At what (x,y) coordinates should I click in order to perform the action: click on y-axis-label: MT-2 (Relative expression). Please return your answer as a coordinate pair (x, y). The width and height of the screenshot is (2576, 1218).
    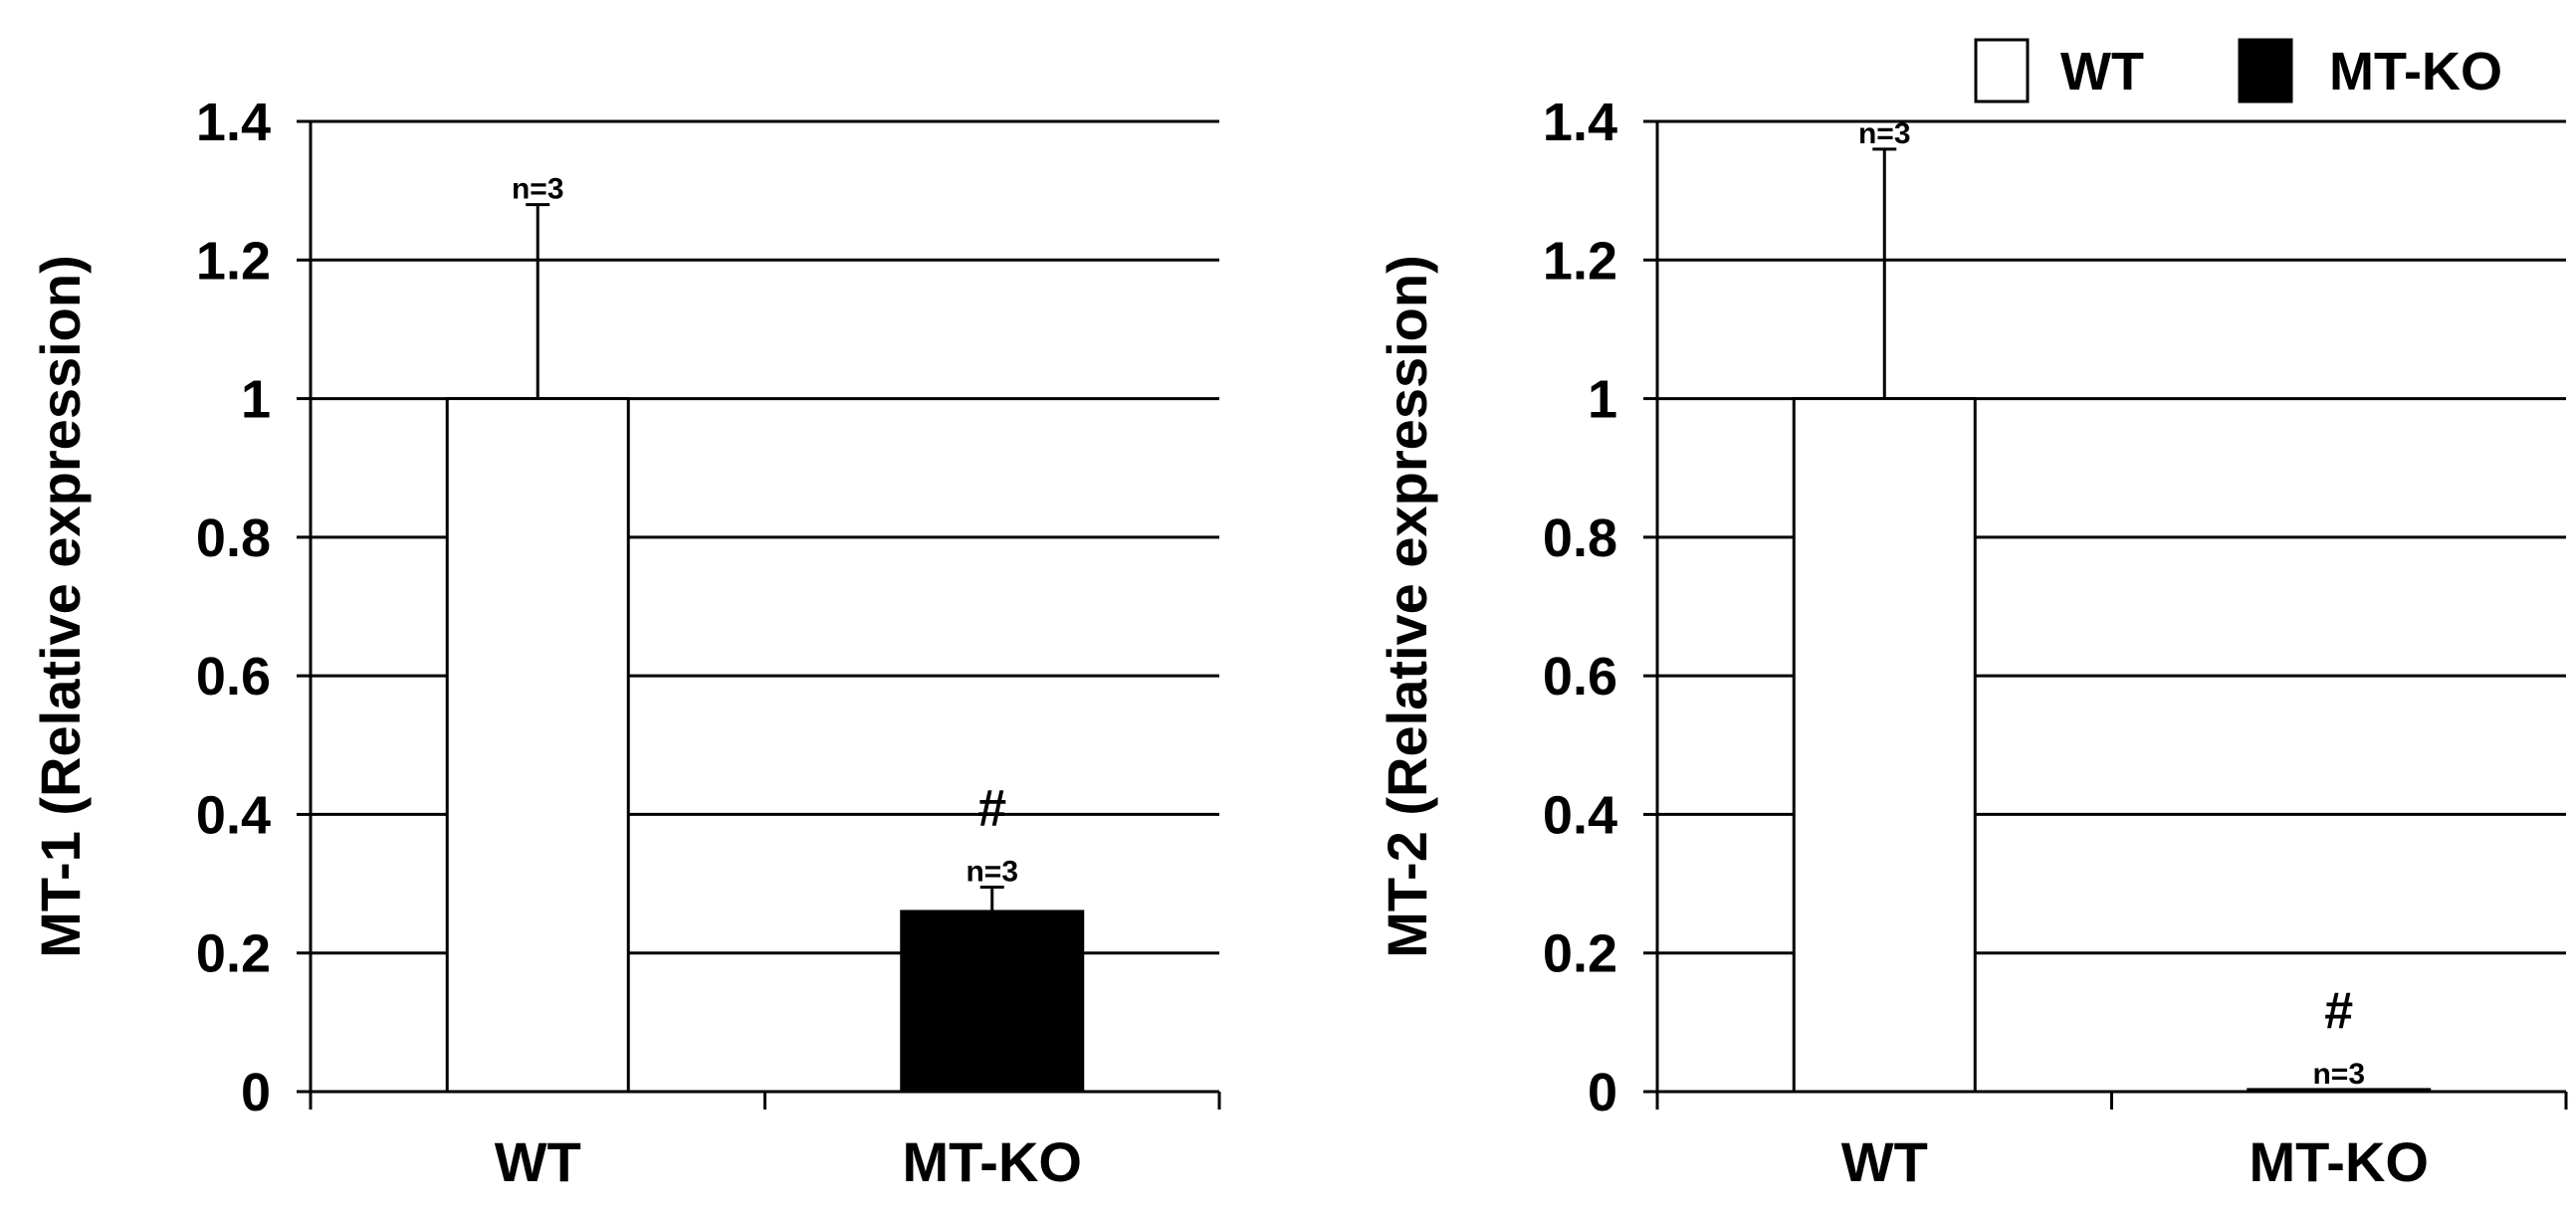
    Looking at the image, I should click on (1407, 606).